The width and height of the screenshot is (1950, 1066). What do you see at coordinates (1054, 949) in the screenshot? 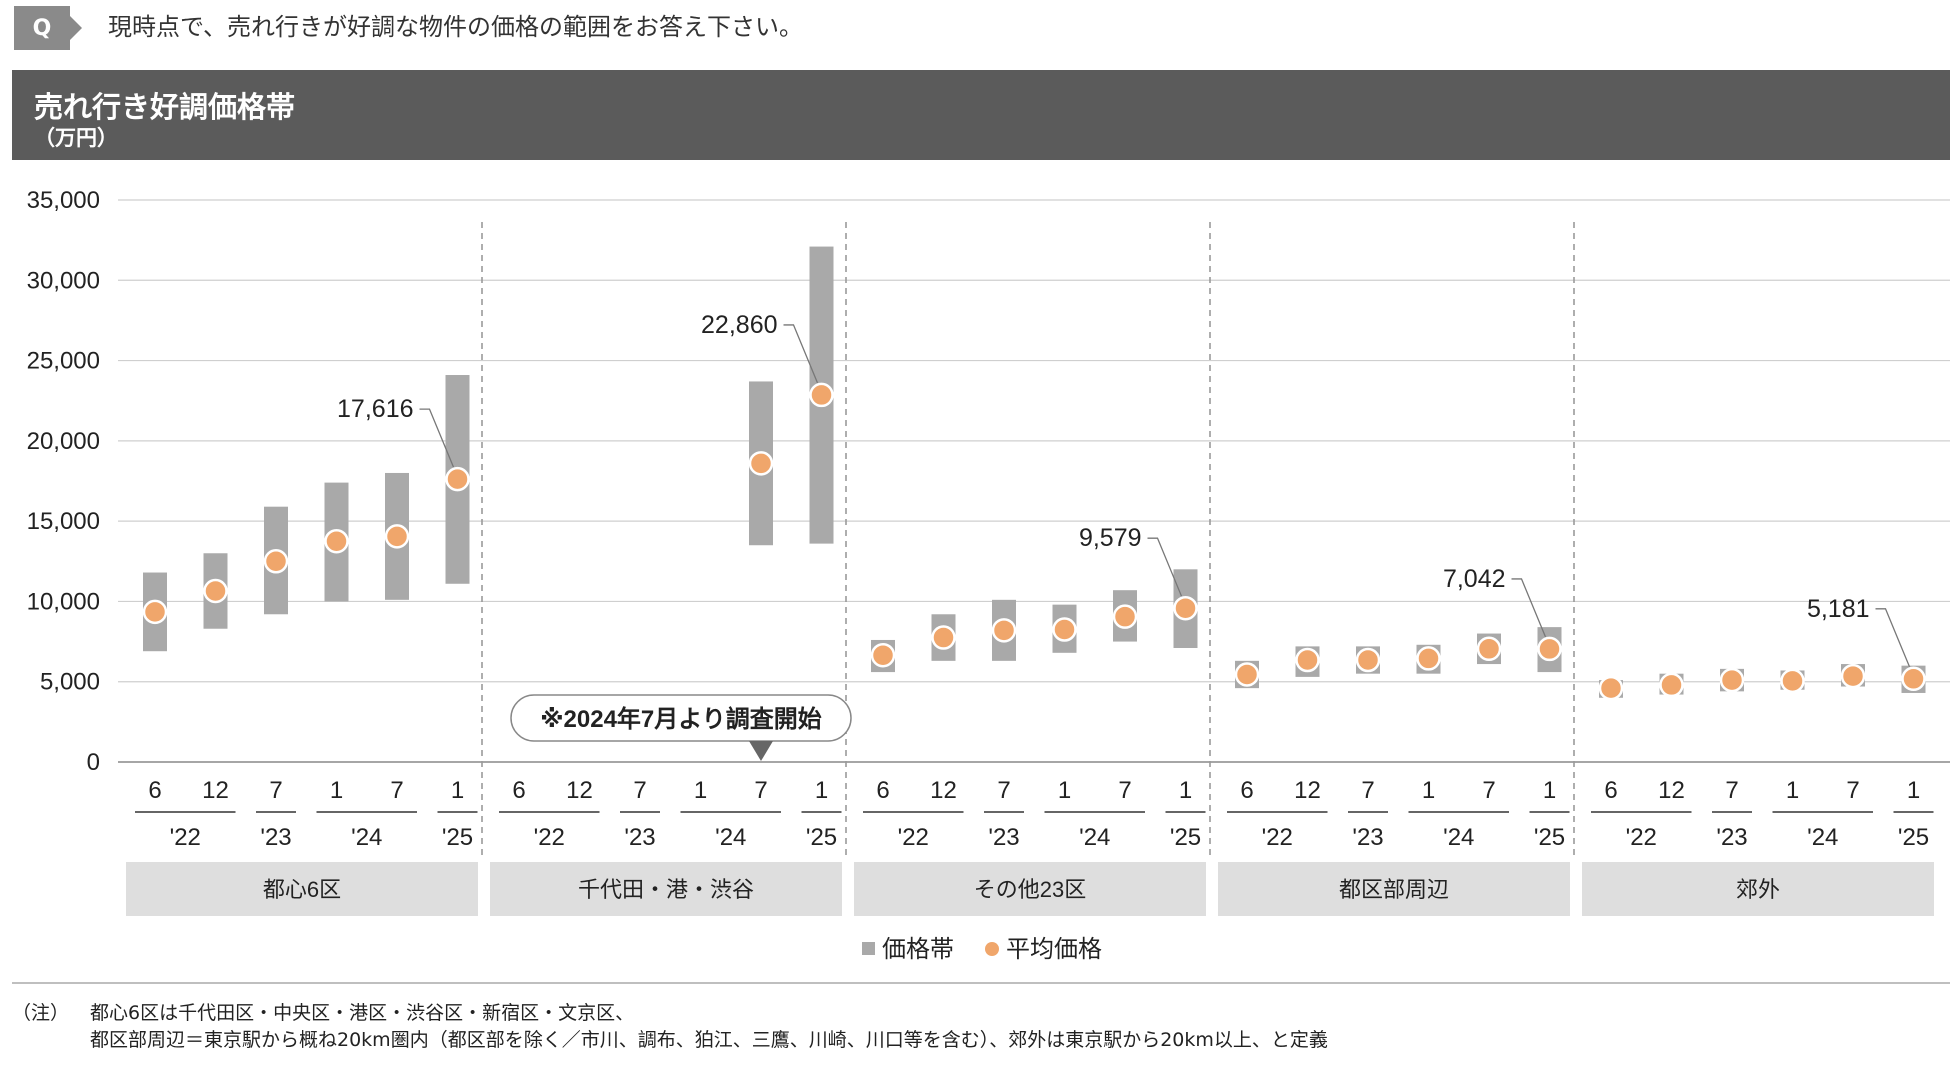
I see `legend-avg-label: 平均価格` at bounding box center [1054, 949].